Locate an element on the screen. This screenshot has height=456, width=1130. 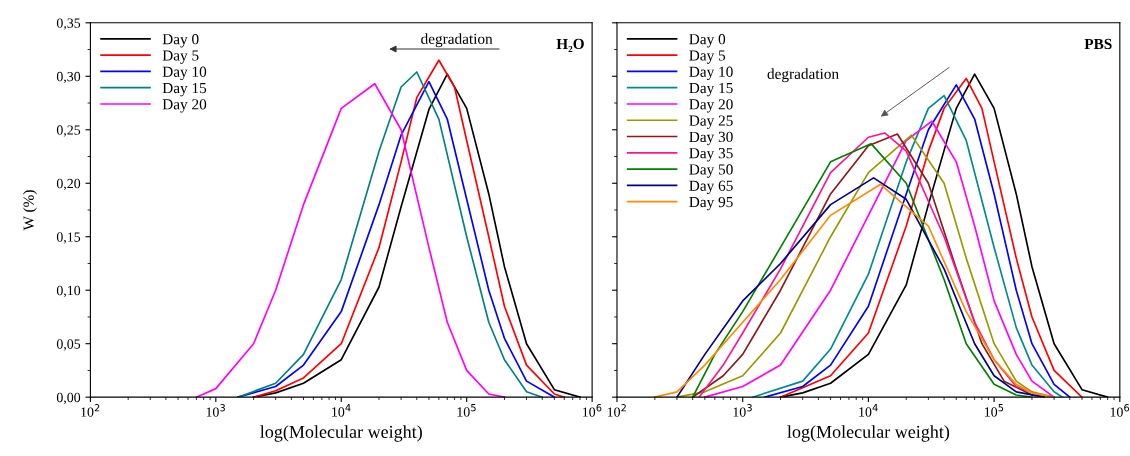
y-tick-label: 0,30 is located at coordinates (68, 77).